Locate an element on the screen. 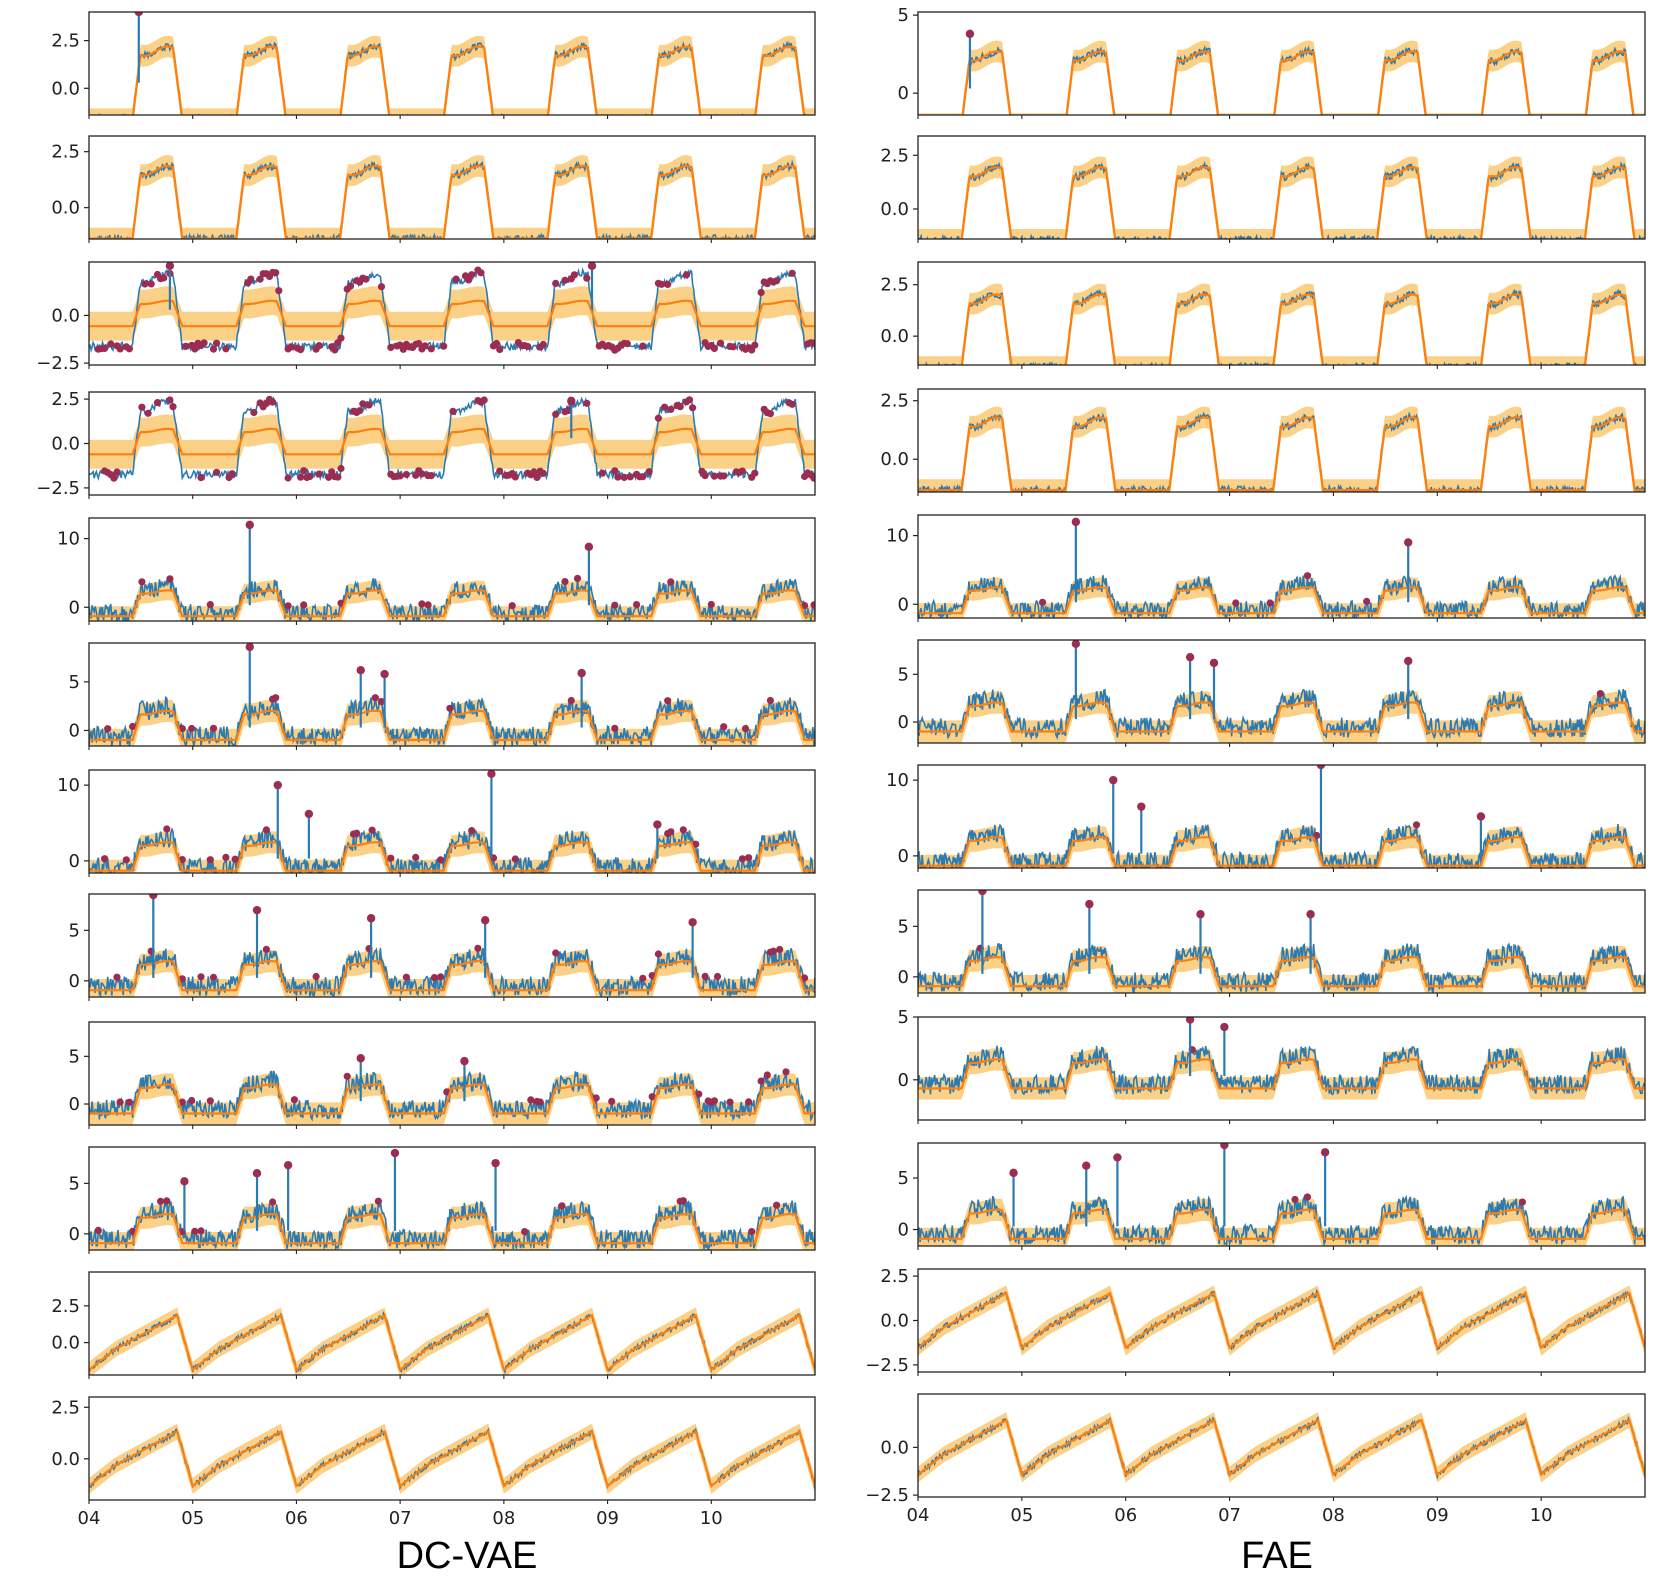  subplot-7: 0 10 is located at coordinates (1266, 818).